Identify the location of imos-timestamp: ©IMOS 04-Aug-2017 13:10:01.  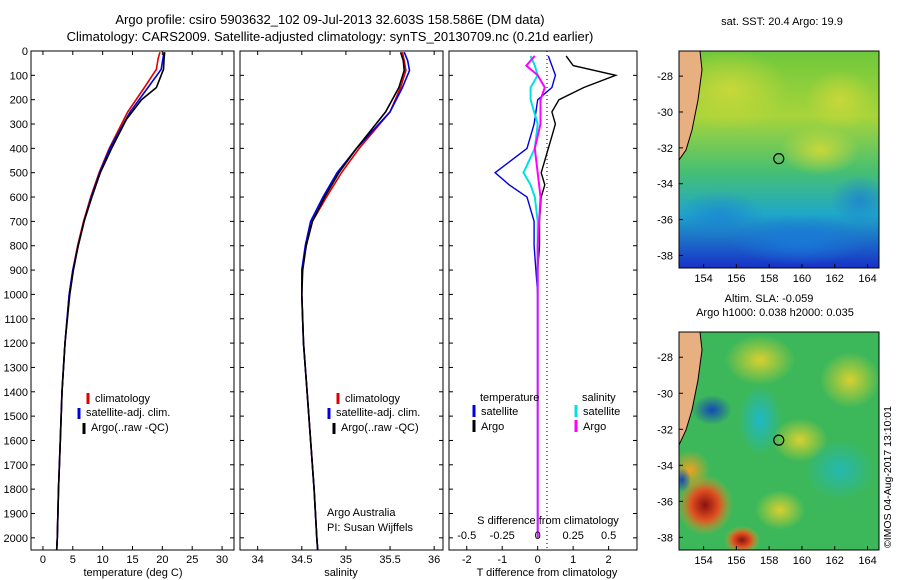
(888, 477).